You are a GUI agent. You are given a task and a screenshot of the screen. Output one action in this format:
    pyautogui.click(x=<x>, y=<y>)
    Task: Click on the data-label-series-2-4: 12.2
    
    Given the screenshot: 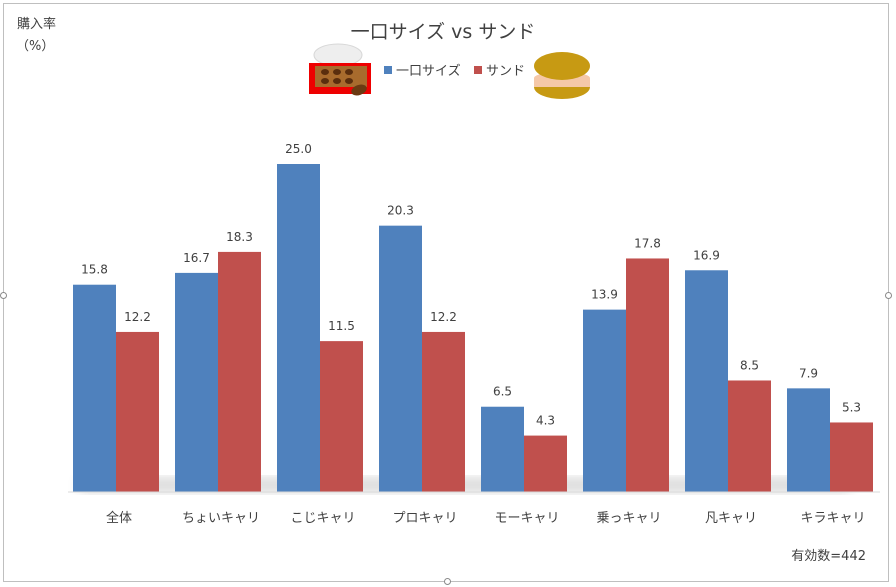 What is the action you would take?
    pyautogui.click(x=443, y=317)
    